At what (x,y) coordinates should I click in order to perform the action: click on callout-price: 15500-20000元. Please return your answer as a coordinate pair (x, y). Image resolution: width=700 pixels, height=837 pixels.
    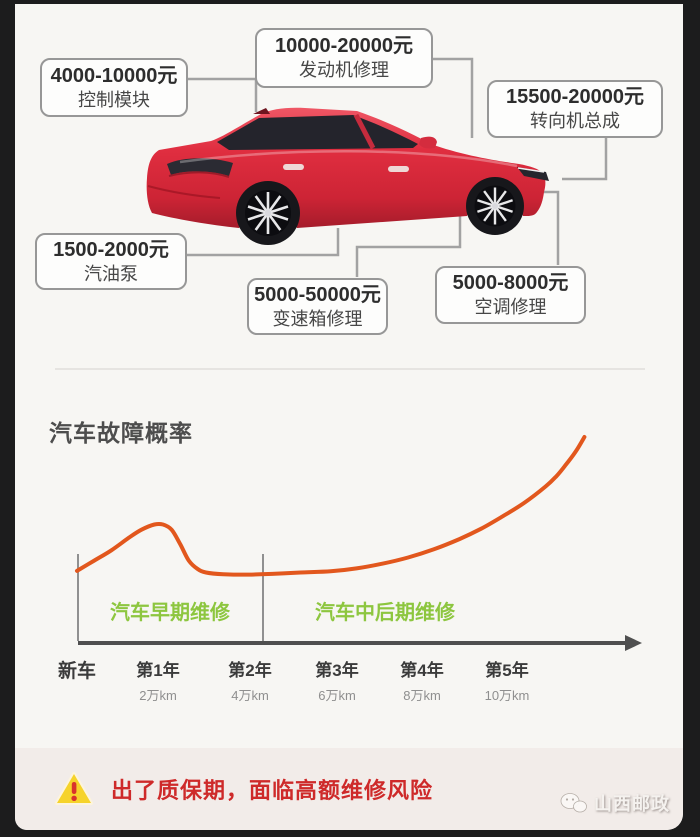
    Looking at the image, I should click on (575, 97).